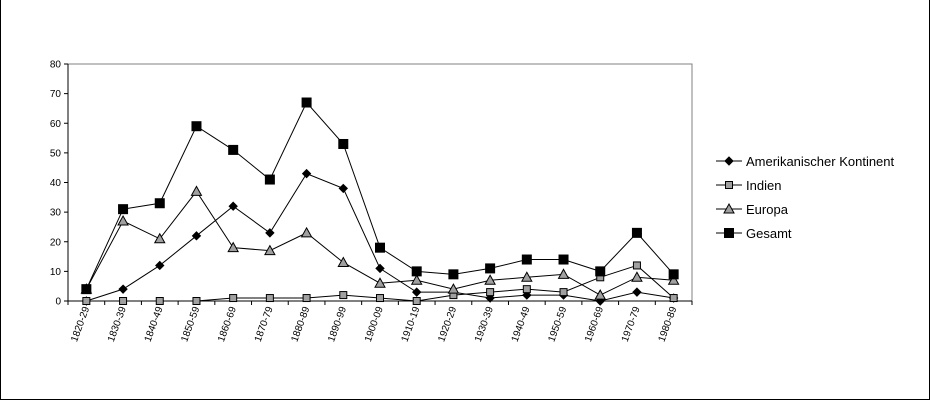  What do you see at coordinates (668, 324) in the screenshot?
I see `x-tick-label: 1980-89` at bounding box center [668, 324].